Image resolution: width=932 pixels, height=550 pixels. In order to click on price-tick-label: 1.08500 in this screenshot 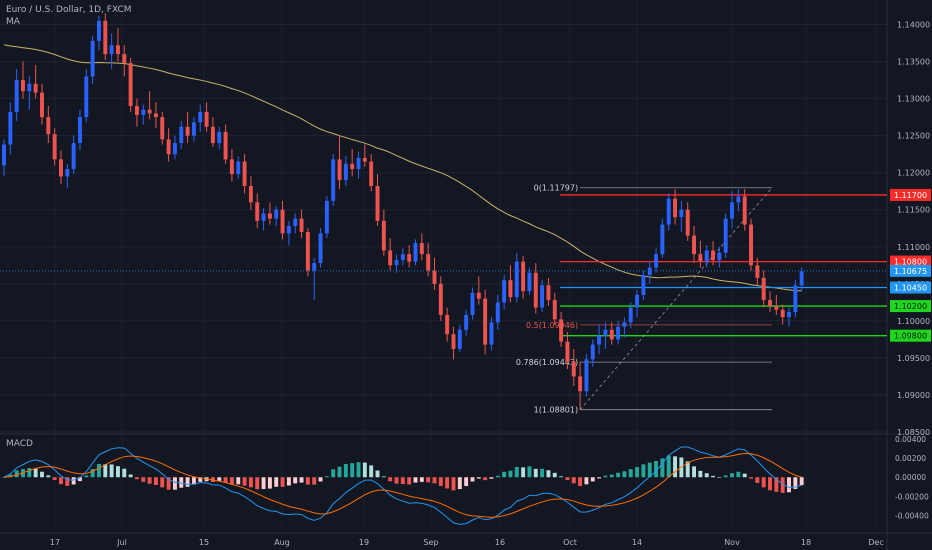, I will do `click(913, 432)`.